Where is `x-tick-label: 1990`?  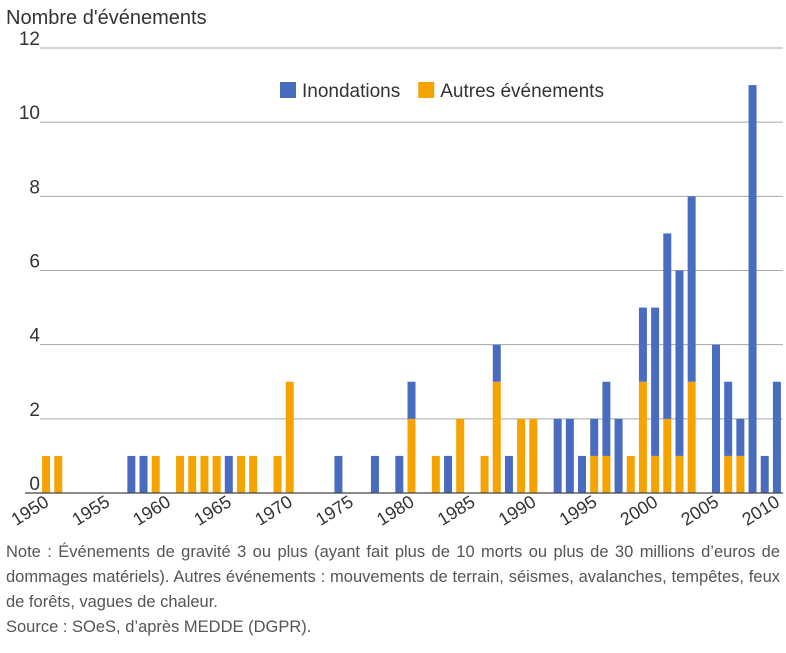
x-tick-label: 1990 is located at coordinates (517, 510).